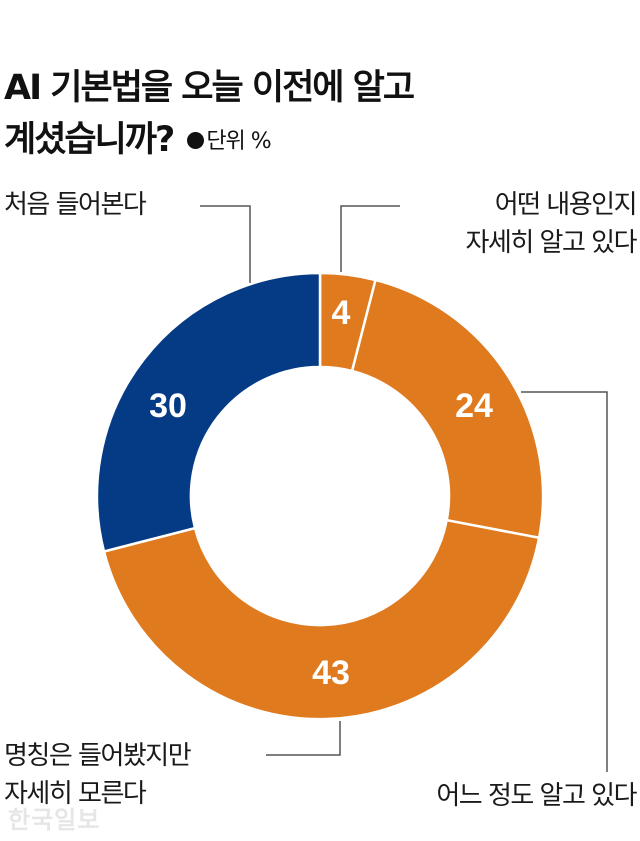  I want to click on bullet-icon, so click(196, 140).